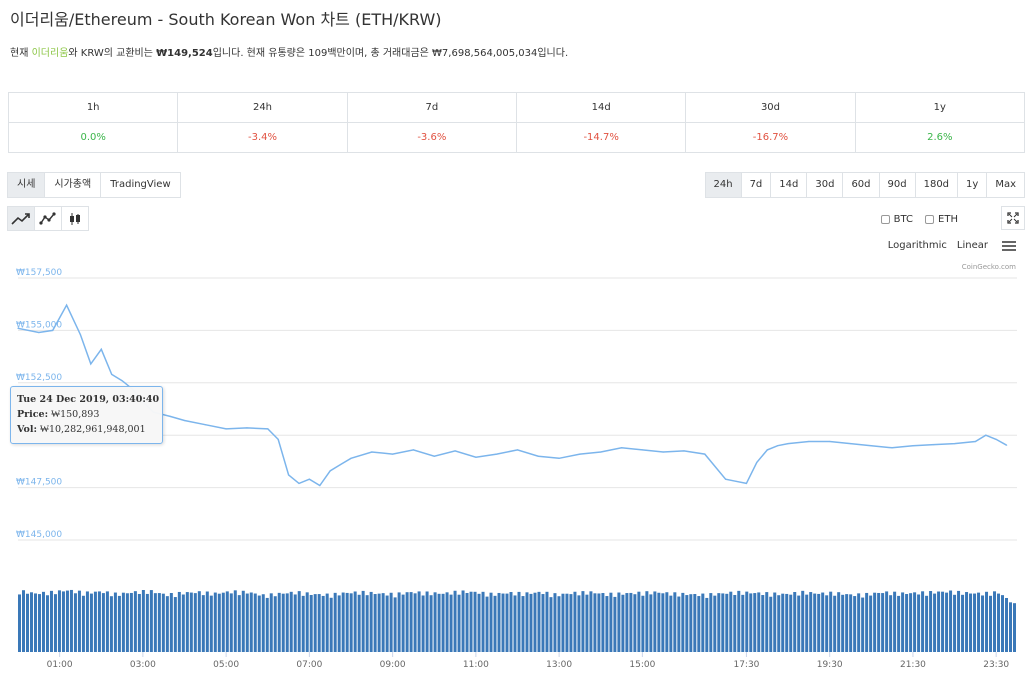  I want to click on range-180d-button: 180d, so click(936, 185).